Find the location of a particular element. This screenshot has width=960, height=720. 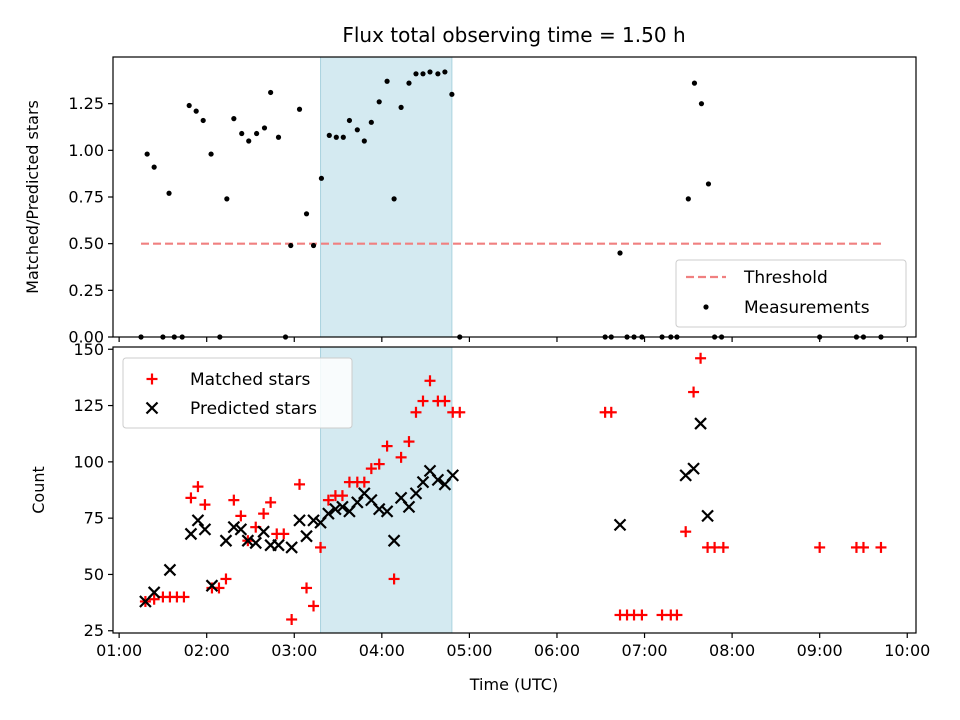

ratio-y-tick-label: 0.25 is located at coordinates (86, 290).